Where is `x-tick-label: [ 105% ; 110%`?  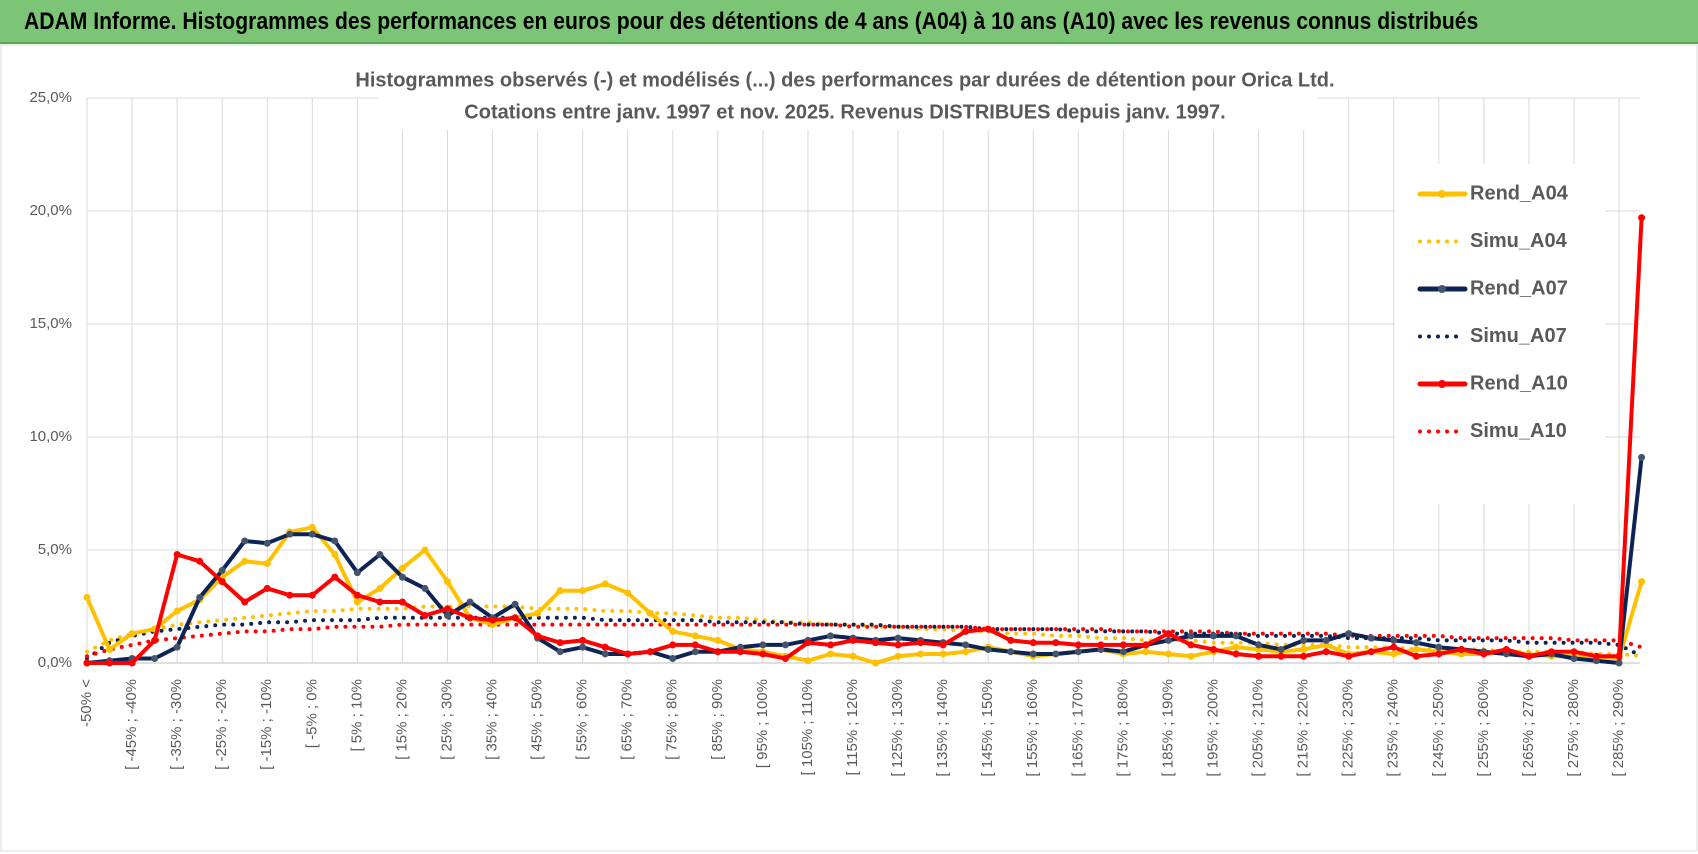 x-tick-label: [ 105% ; 110% is located at coordinates (807, 727).